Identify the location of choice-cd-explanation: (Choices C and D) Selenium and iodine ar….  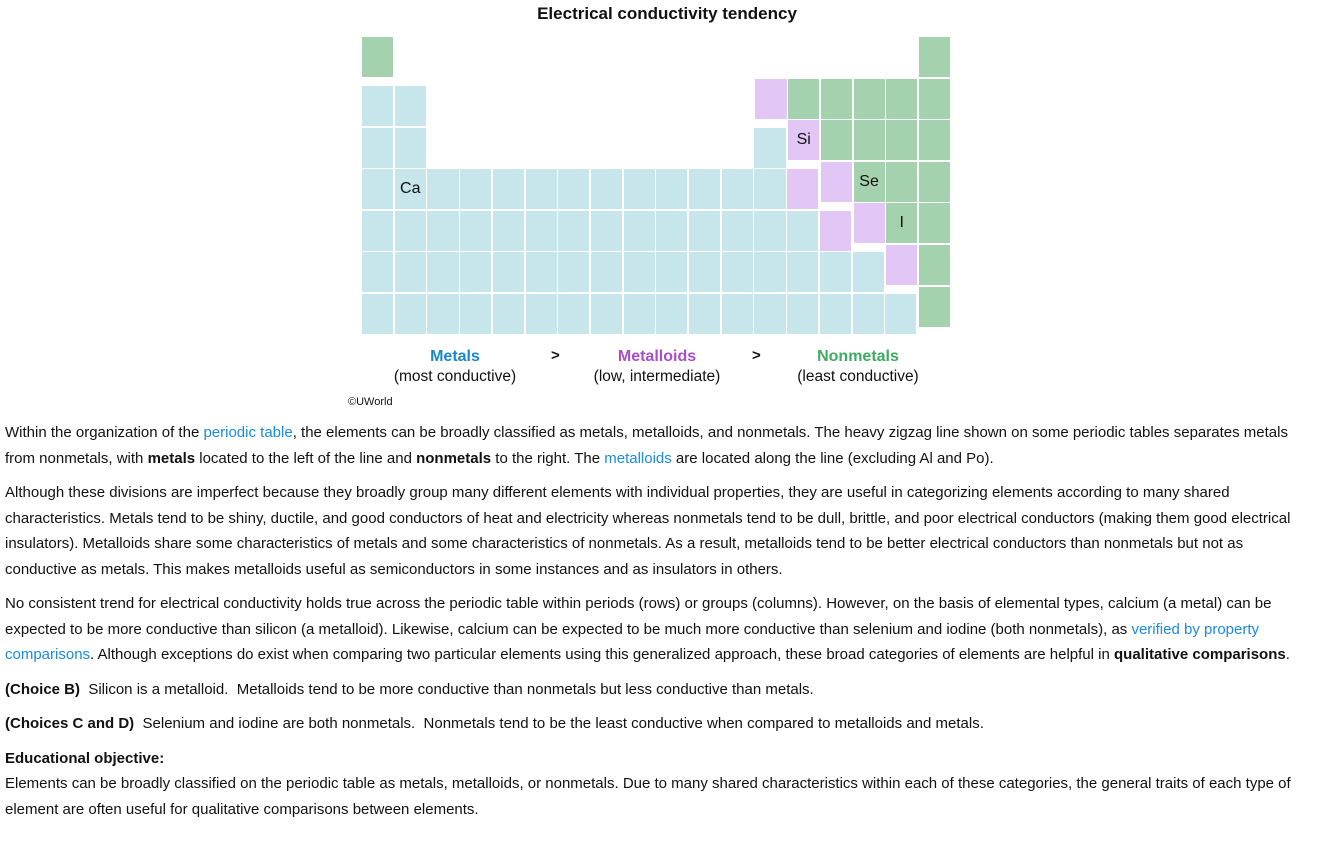
(660, 724).